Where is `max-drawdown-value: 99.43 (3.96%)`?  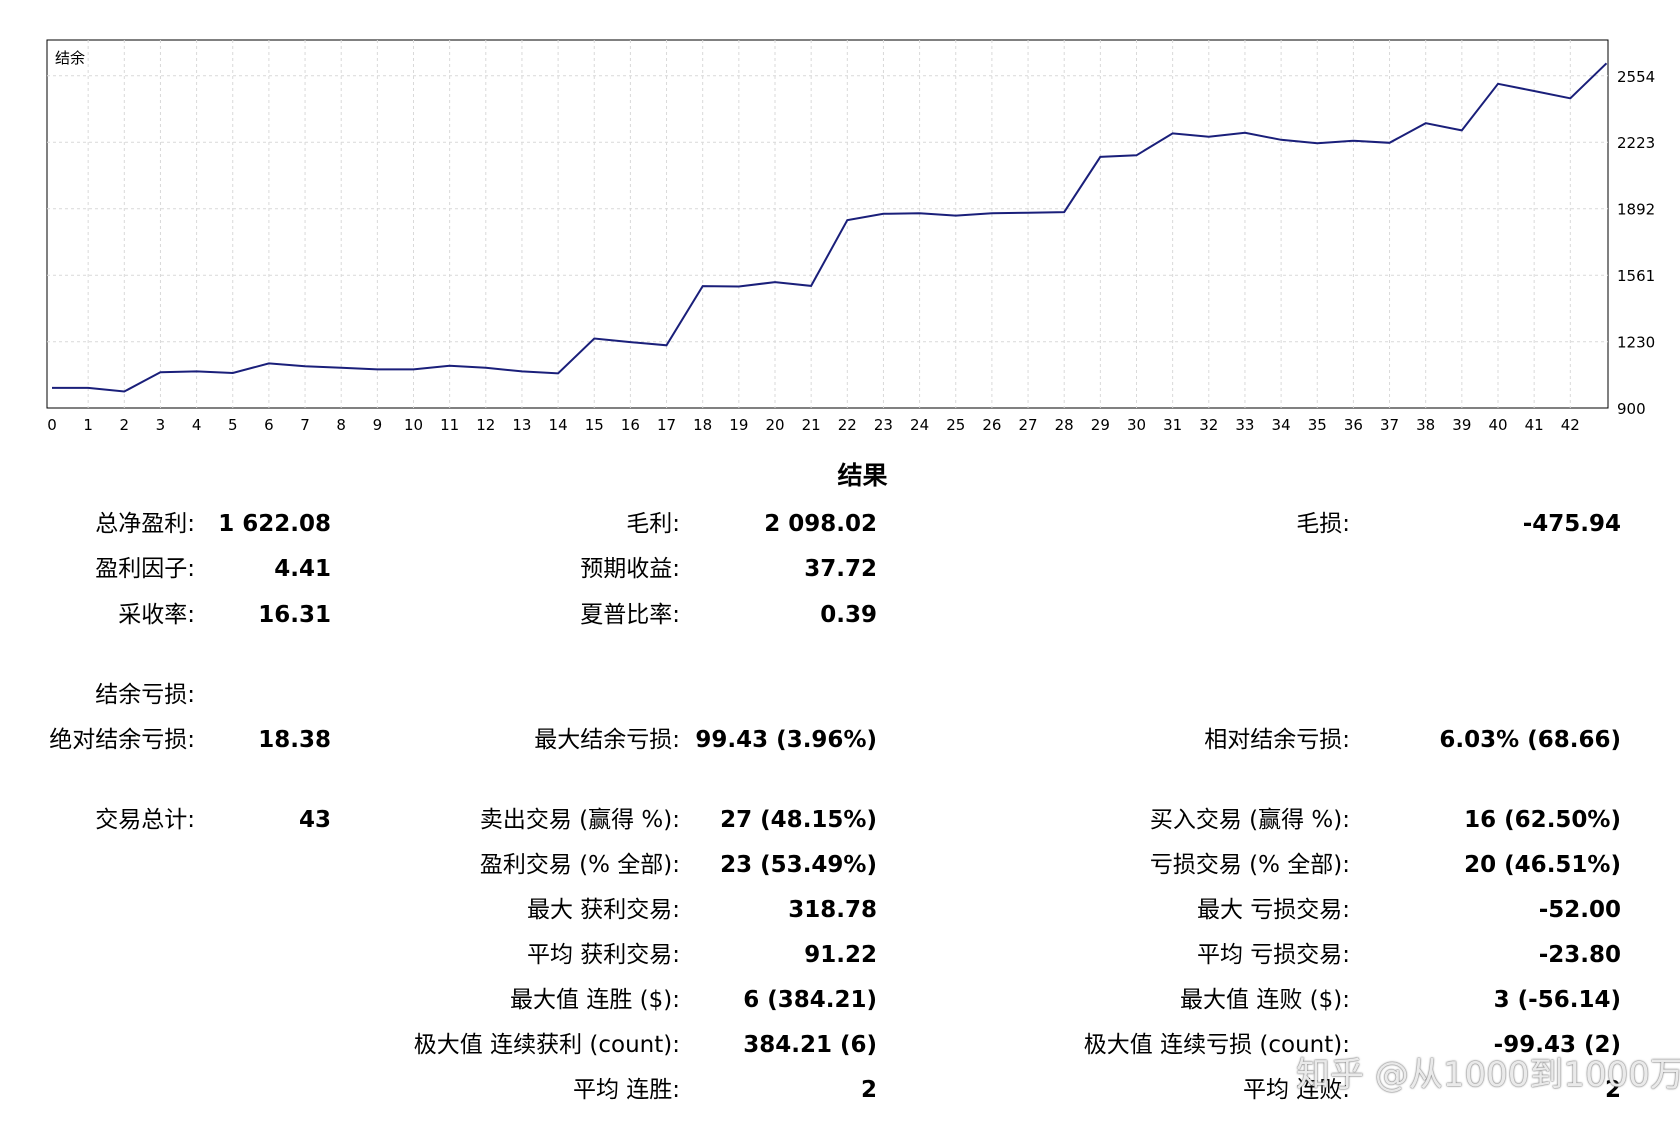
max-drawdown-value: 99.43 (3.96%) is located at coordinates (786, 740).